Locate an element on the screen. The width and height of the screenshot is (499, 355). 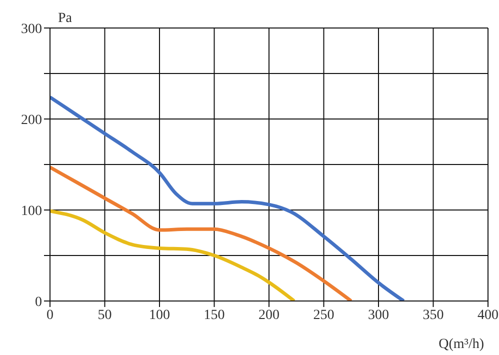
y-tick-label: 0 is located at coordinates (38, 302).